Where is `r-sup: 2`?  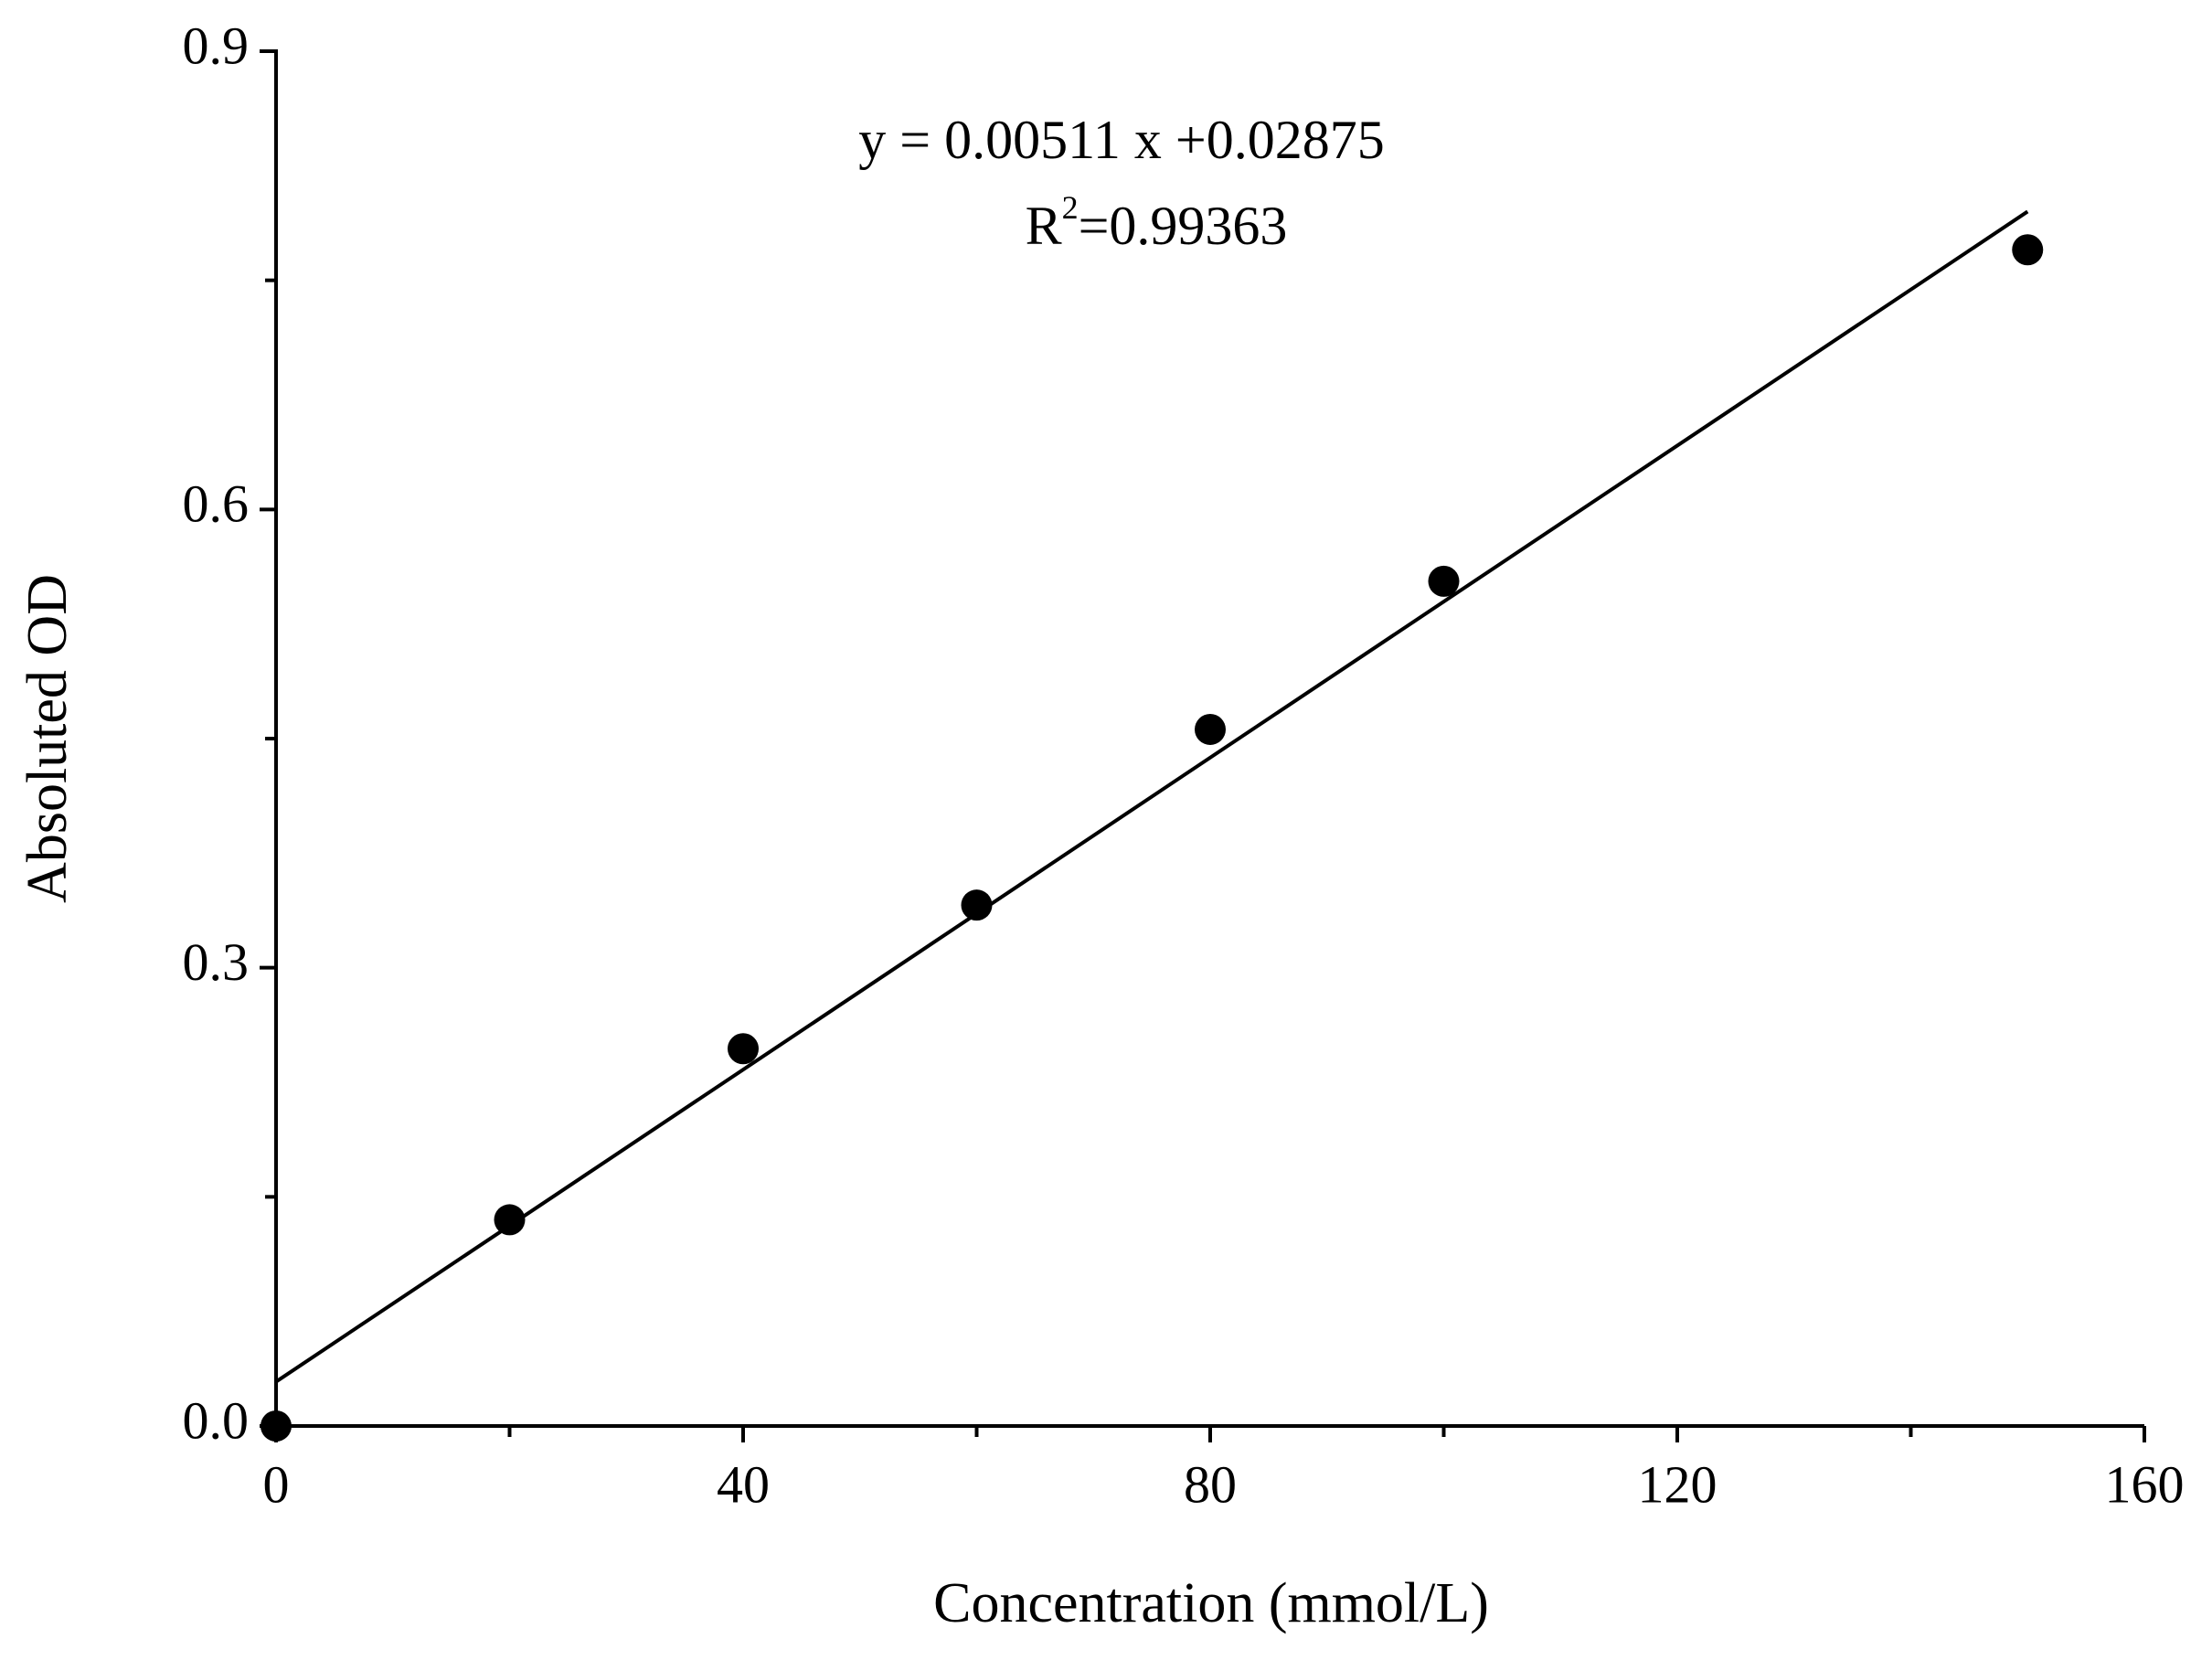 r-sup: 2 is located at coordinates (1070, 207).